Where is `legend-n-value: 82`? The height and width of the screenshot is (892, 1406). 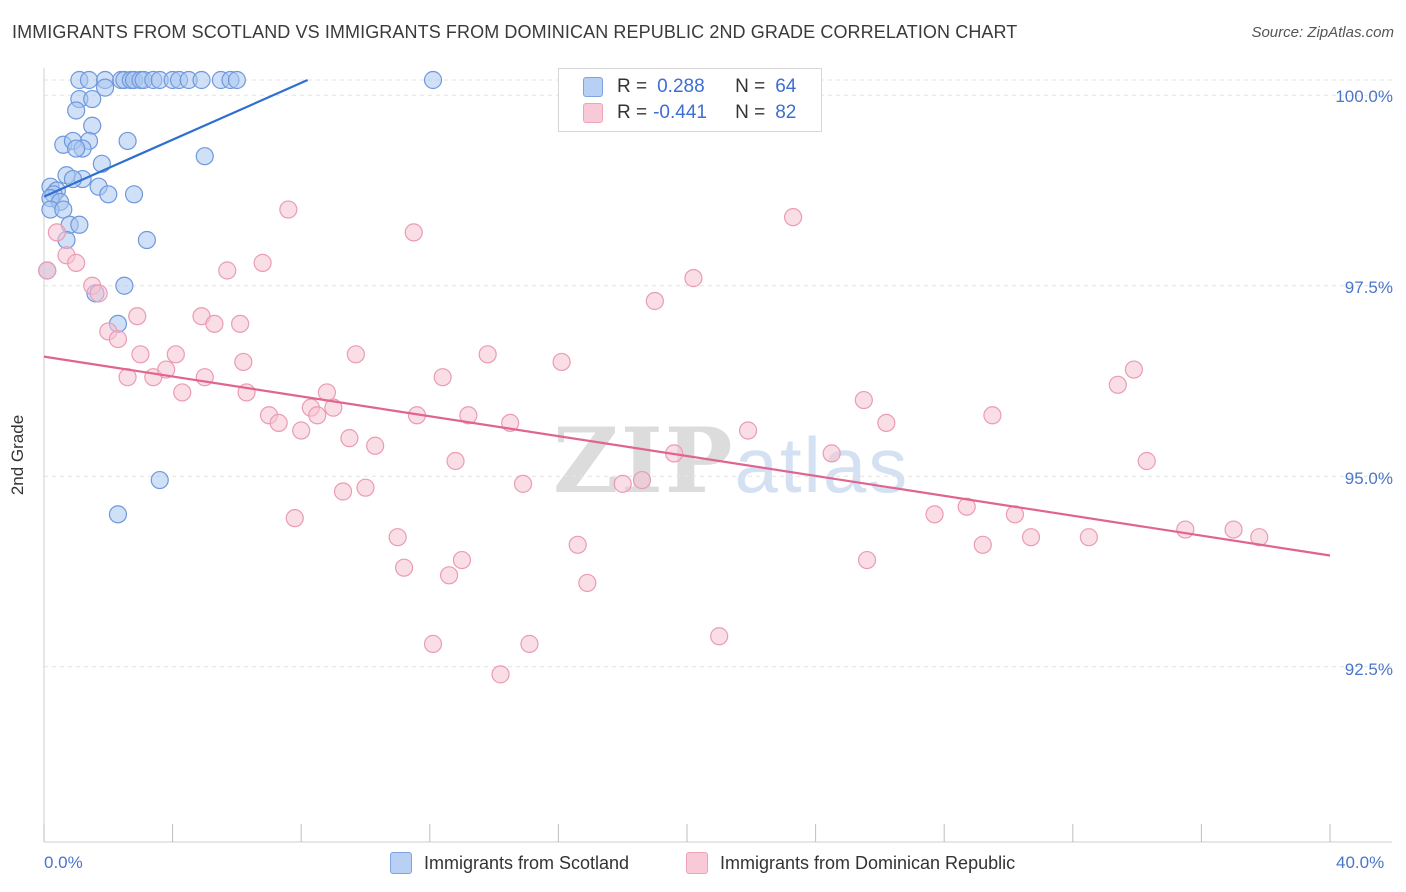 legend-n-value: 82 is located at coordinates (786, 112).